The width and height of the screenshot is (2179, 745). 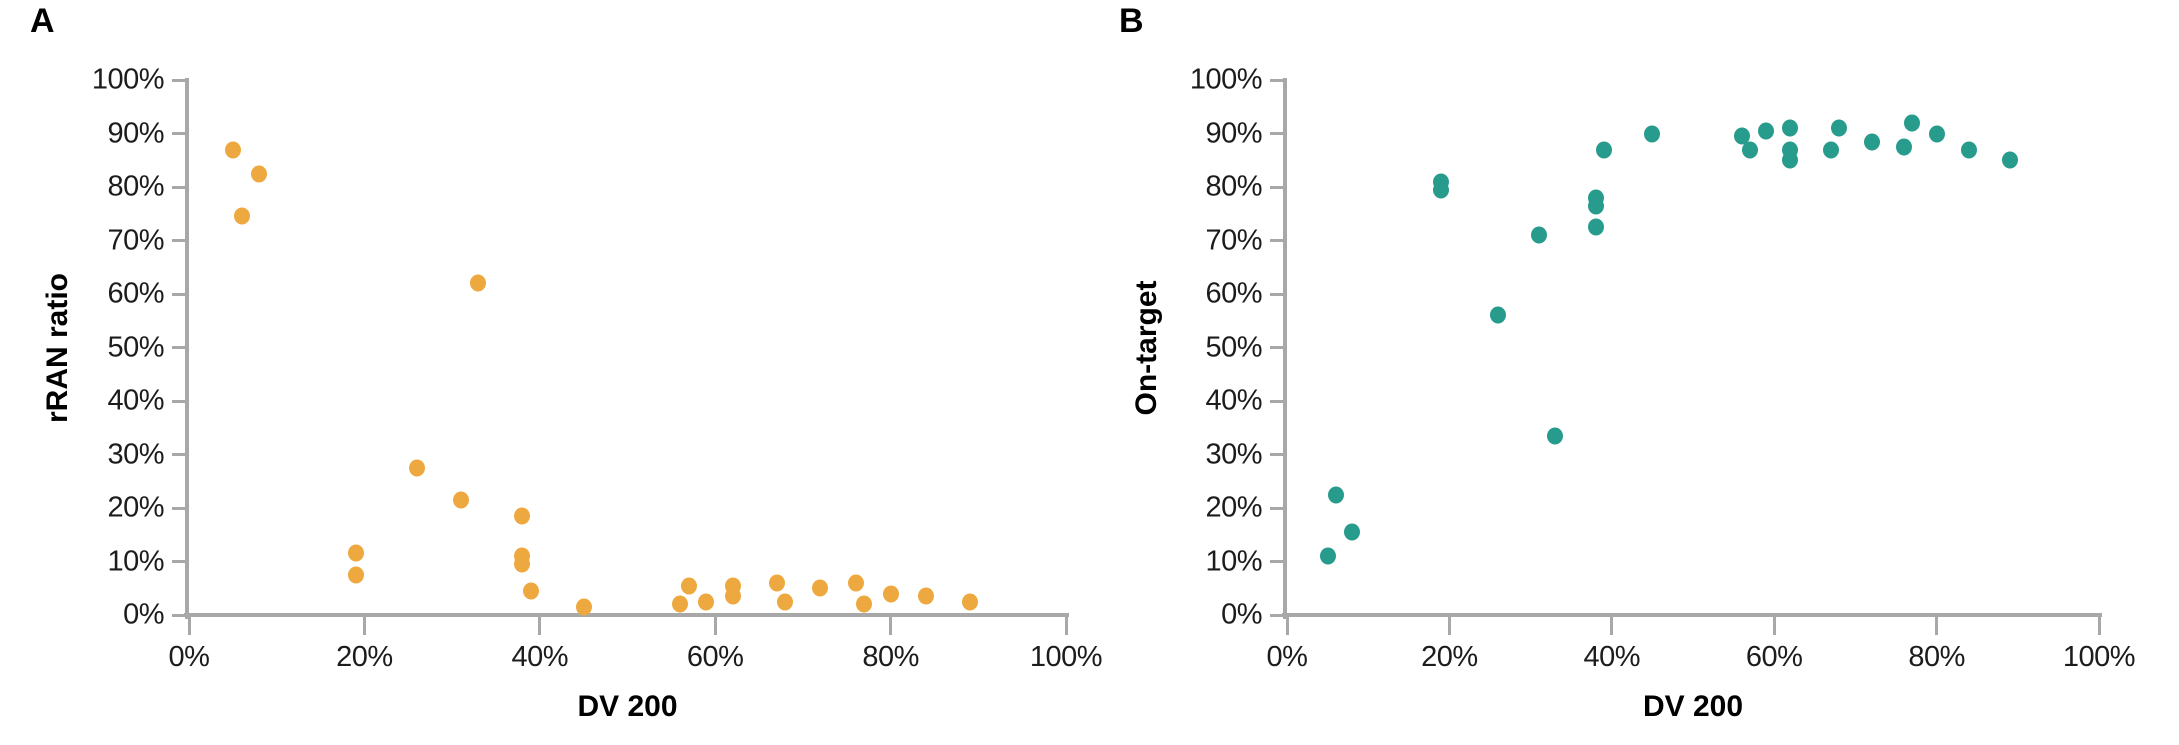 What do you see at coordinates (1233, 507) in the screenshot?
I see `y-tick-label: 20%` at bounding box center [1233, 507].